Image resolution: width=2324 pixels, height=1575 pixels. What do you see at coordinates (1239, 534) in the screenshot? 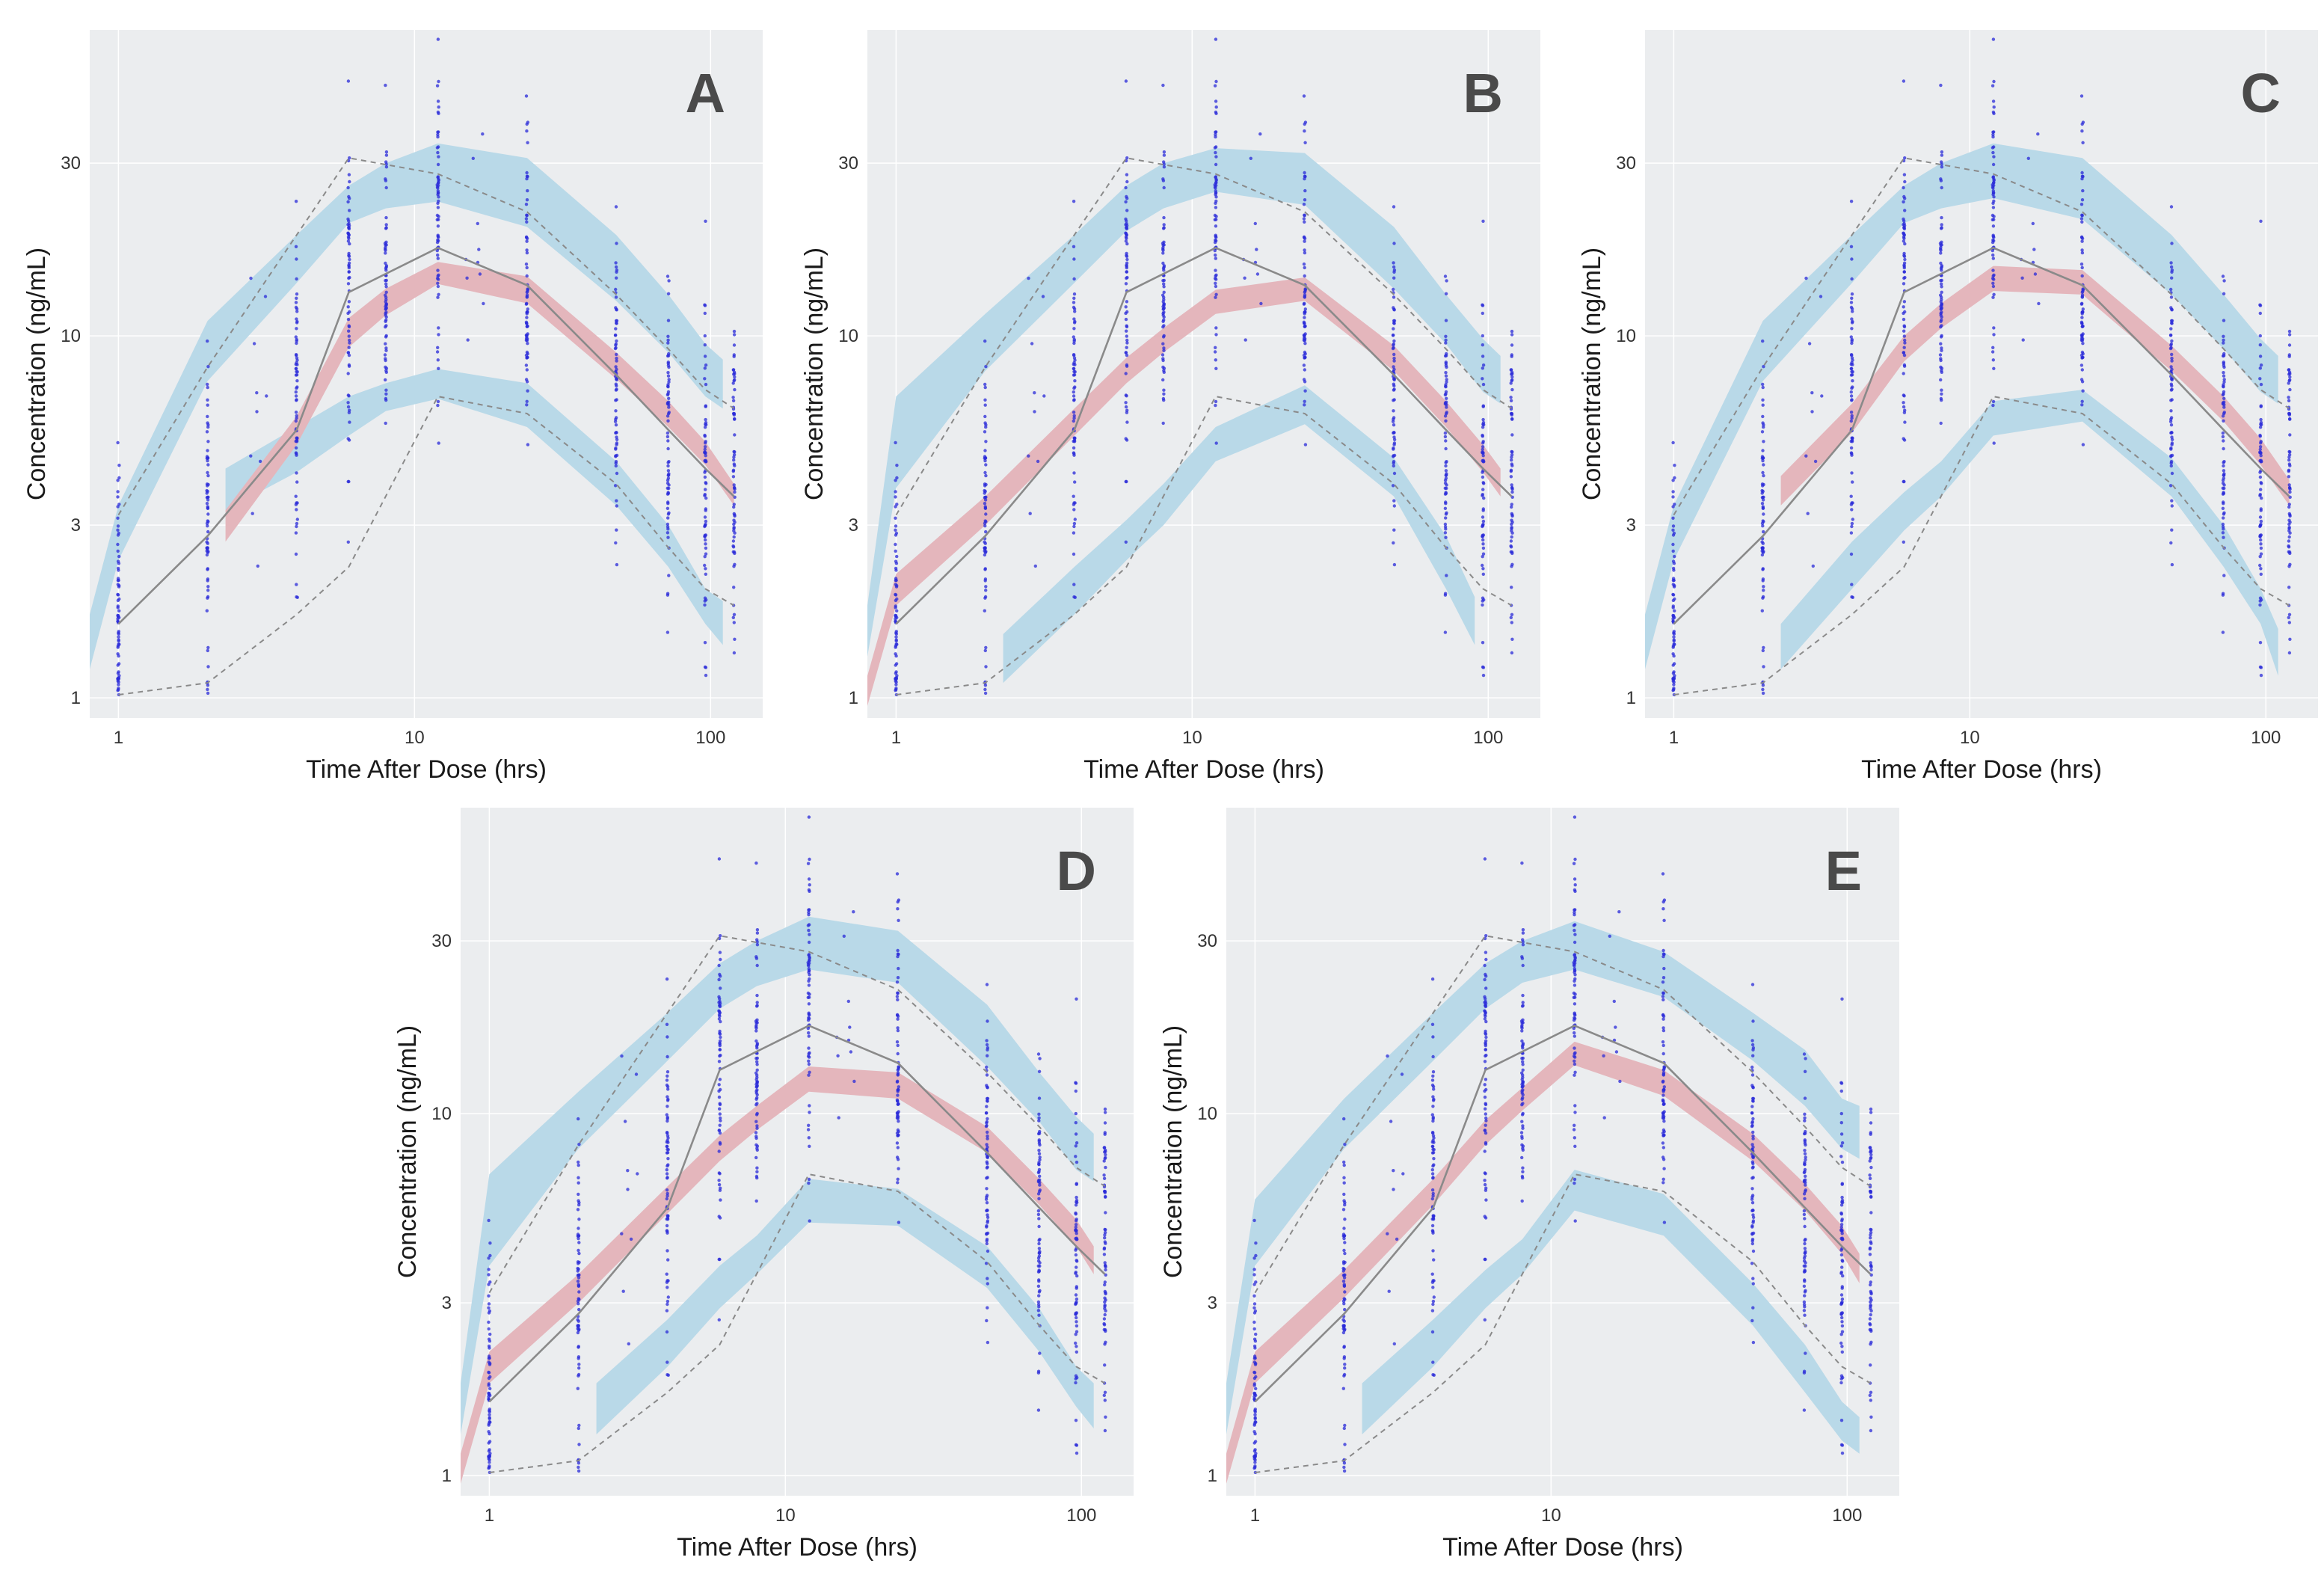
I see `pi-5th-band` at bounding box center [1239, 534].